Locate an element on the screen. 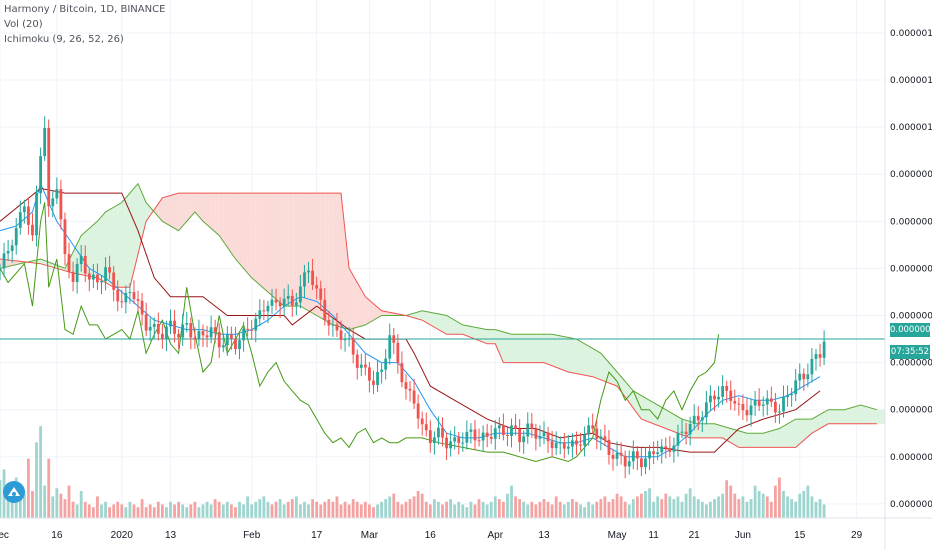 This screenshot has width=932, height=550. x-tick-label: Dec is located at coordinates (4, 535).